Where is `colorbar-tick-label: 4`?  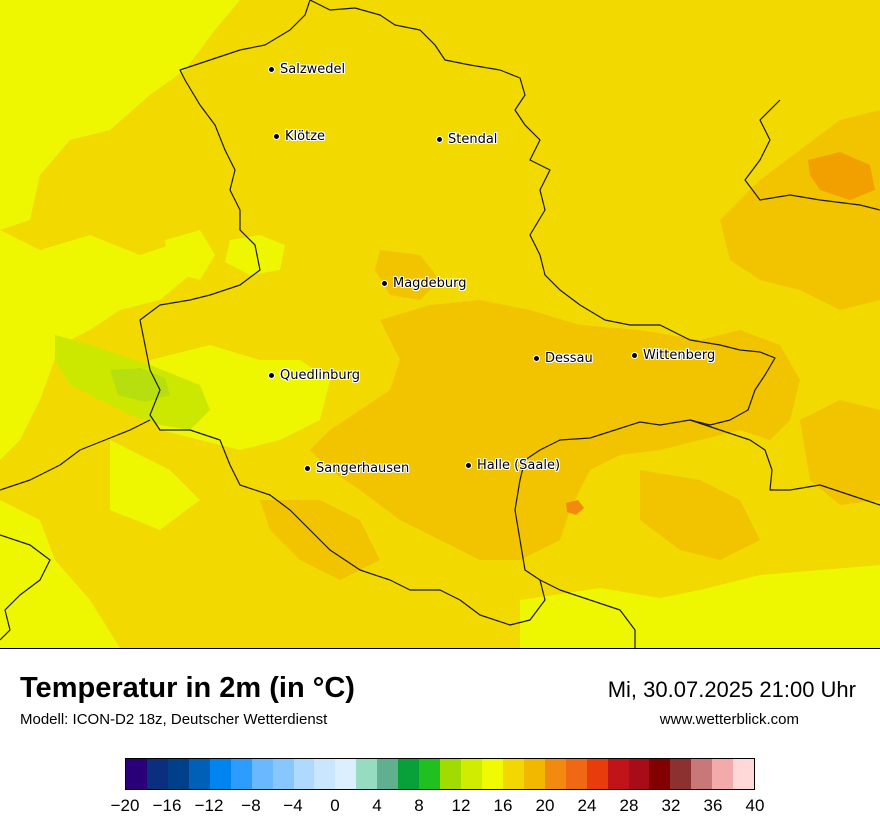
colorbar-tick-label: 4 is located at coordinates (377, 805).